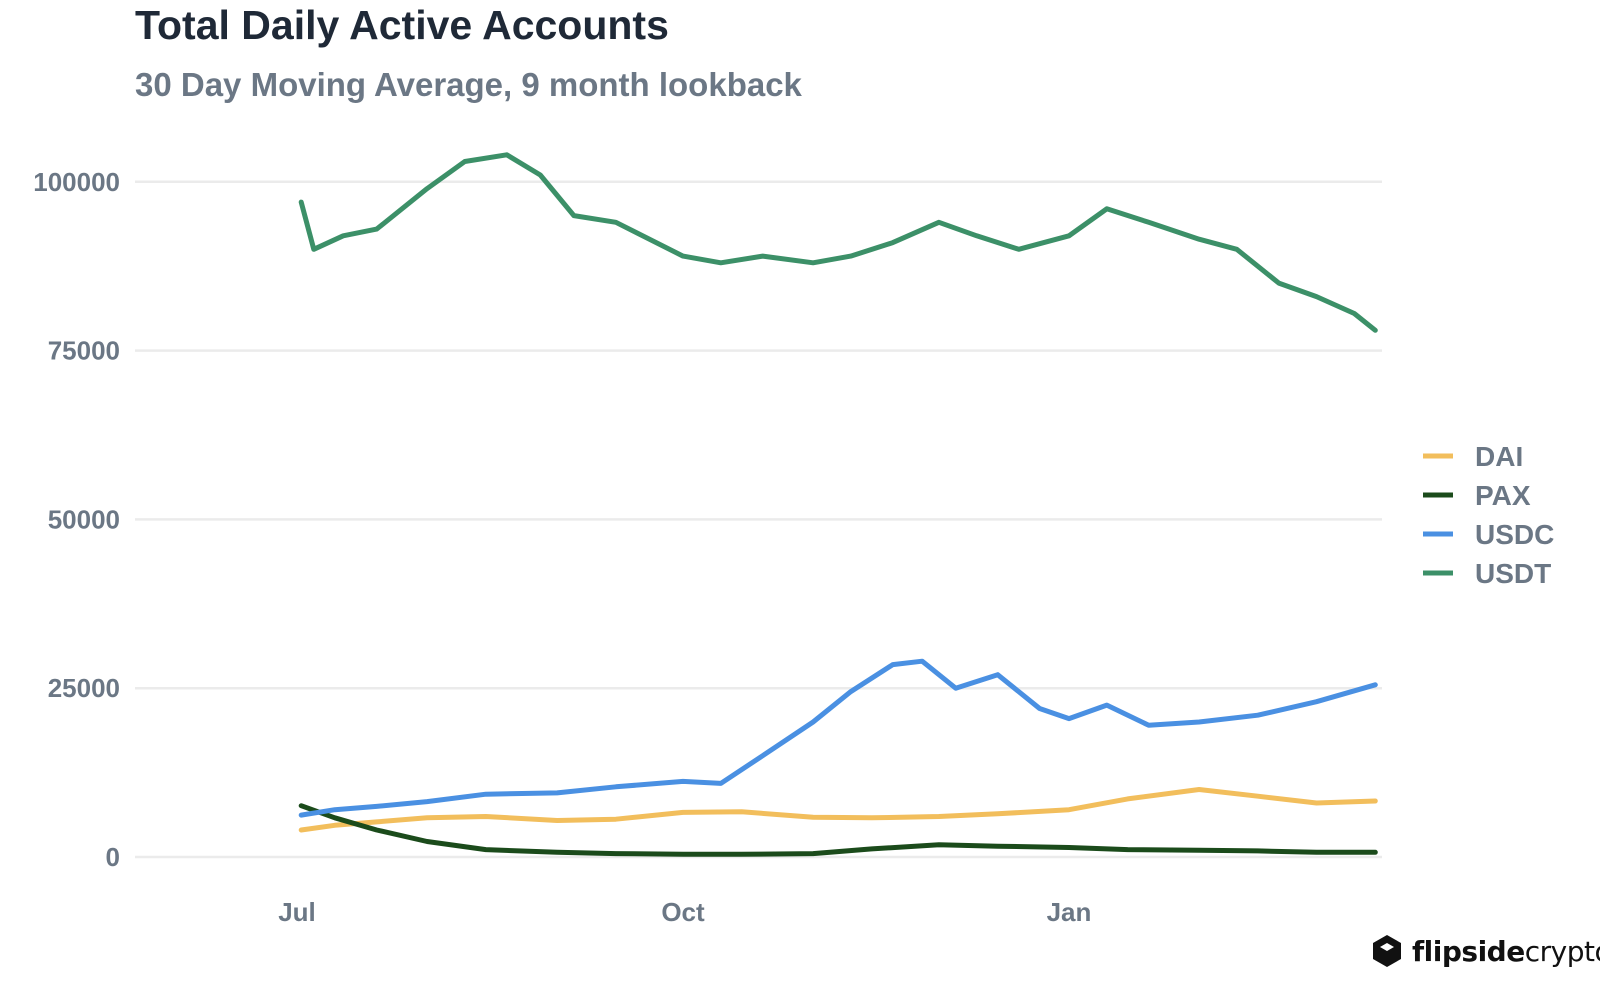 The height and width of the screenshot is (991, 1600). I want to click on legend-label-pax: PAX, so click(1503, 495).